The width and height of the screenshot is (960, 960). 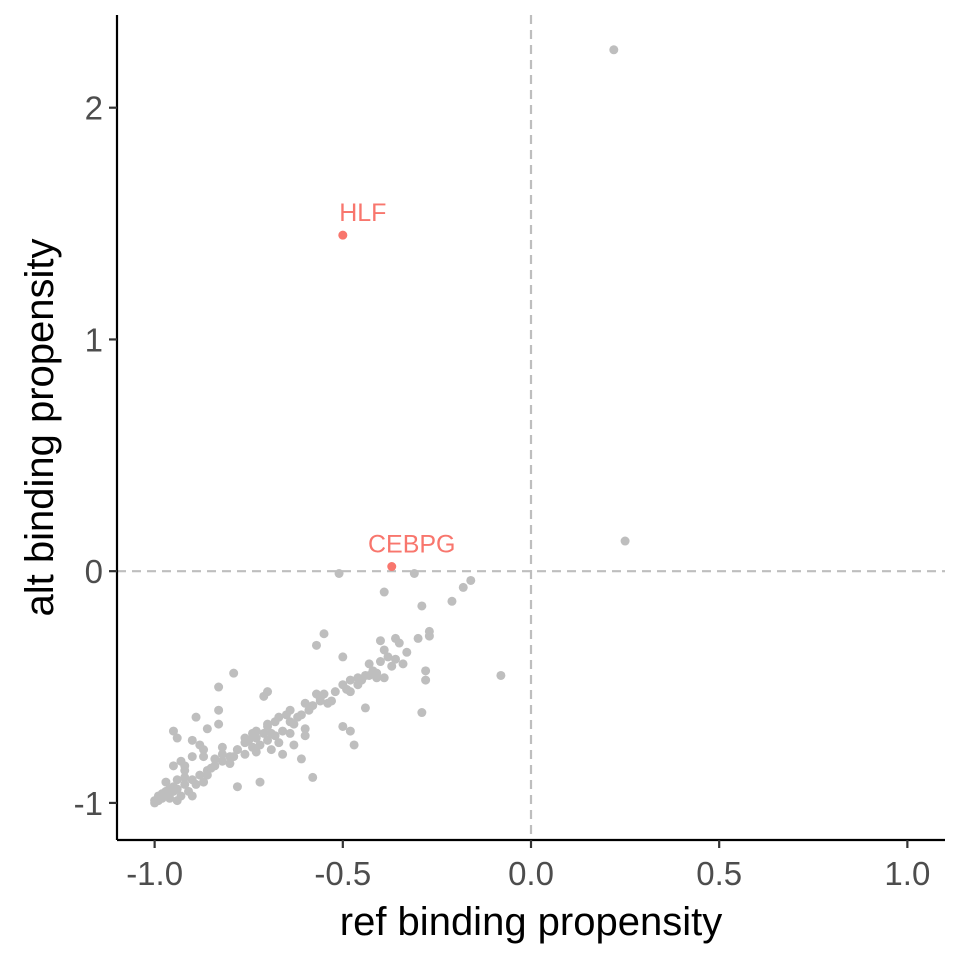 I want to click on highlighted-point, so click(x=343, y=235).